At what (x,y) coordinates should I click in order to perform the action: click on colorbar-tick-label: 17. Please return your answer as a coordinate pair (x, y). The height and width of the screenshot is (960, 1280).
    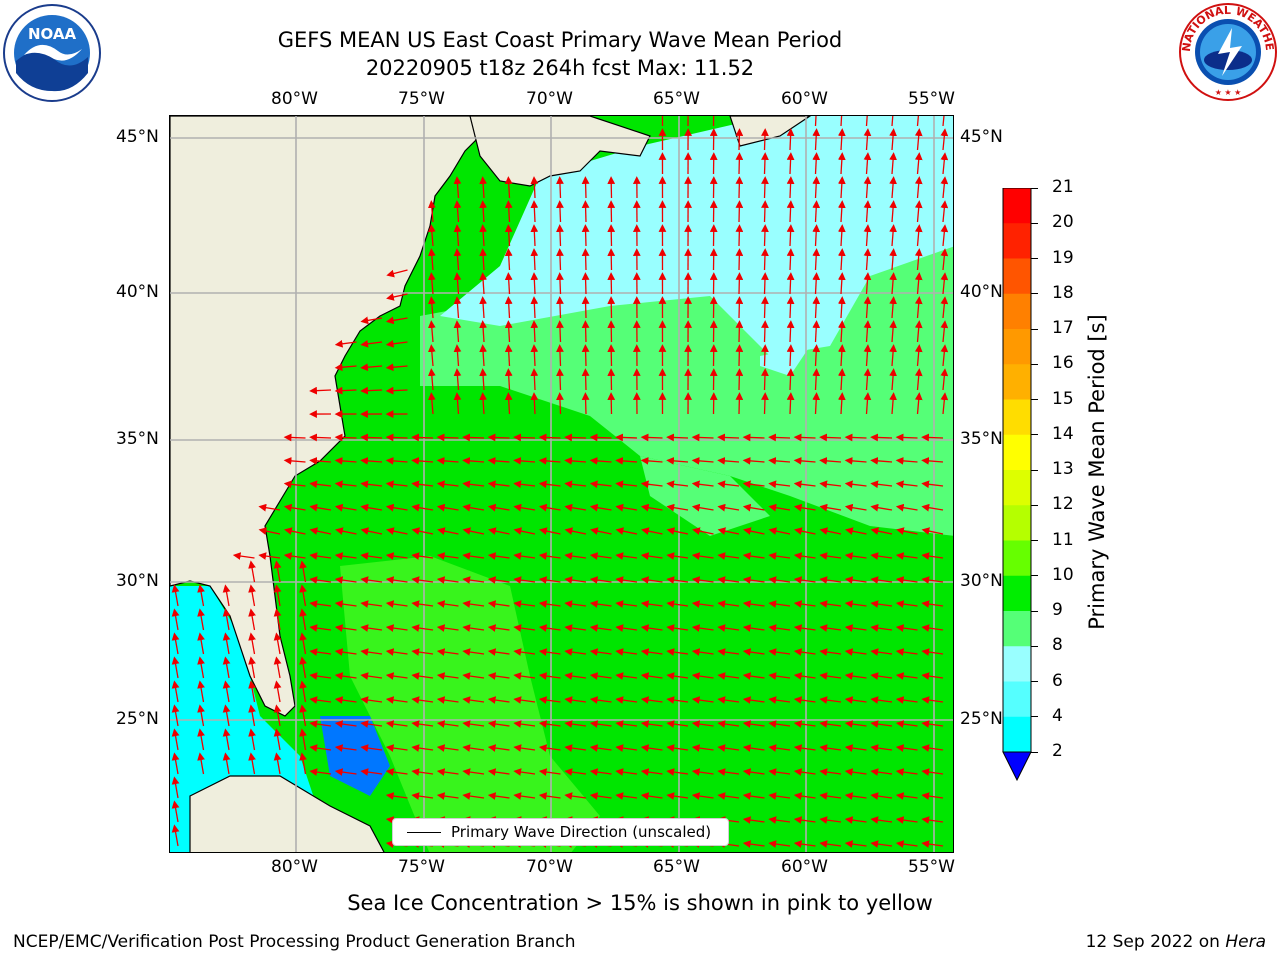
    Looking at the image, I should click on (1063, 328).